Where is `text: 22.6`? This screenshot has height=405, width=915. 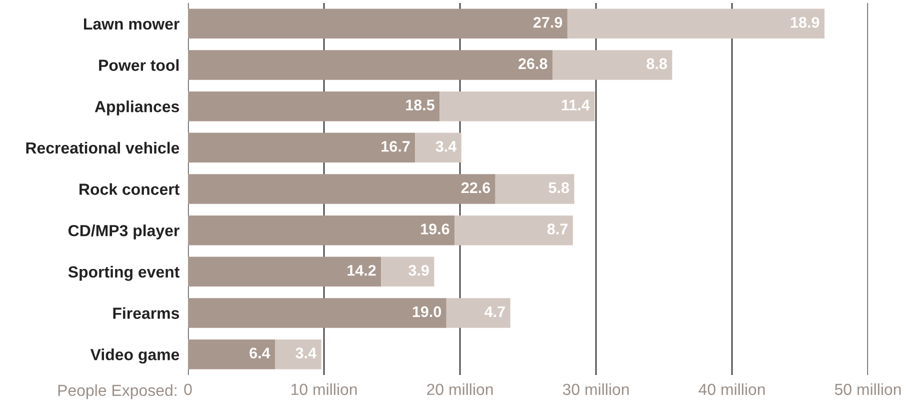
text: 22.6 is located at coordinates (475, 188).